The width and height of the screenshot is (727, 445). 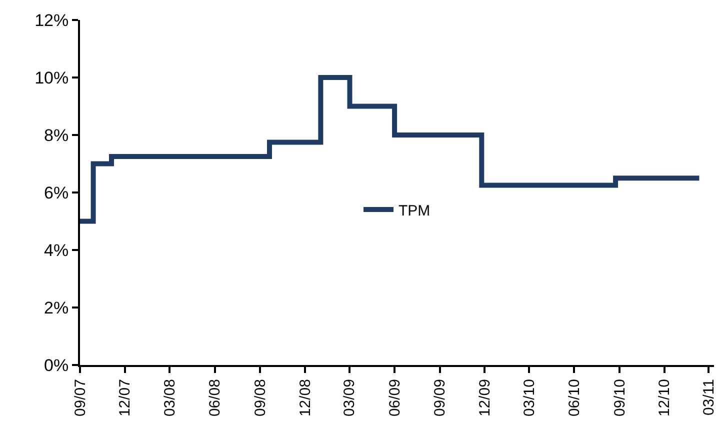 What do you see at coordinates (709, 397) in the screenshot?
I see `x-tick-label: 03/11` at bounding box center [709, 397].